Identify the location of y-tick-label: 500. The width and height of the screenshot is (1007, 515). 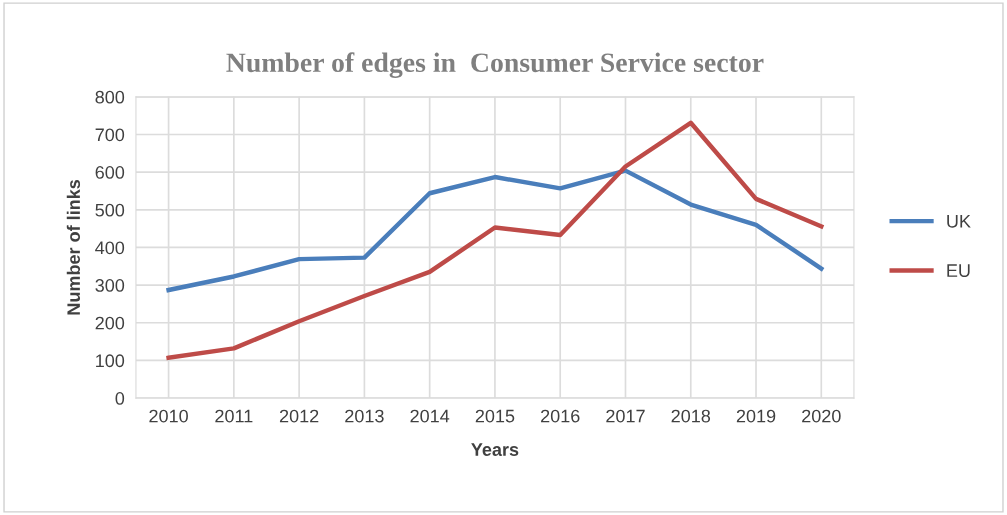
(110, 210).